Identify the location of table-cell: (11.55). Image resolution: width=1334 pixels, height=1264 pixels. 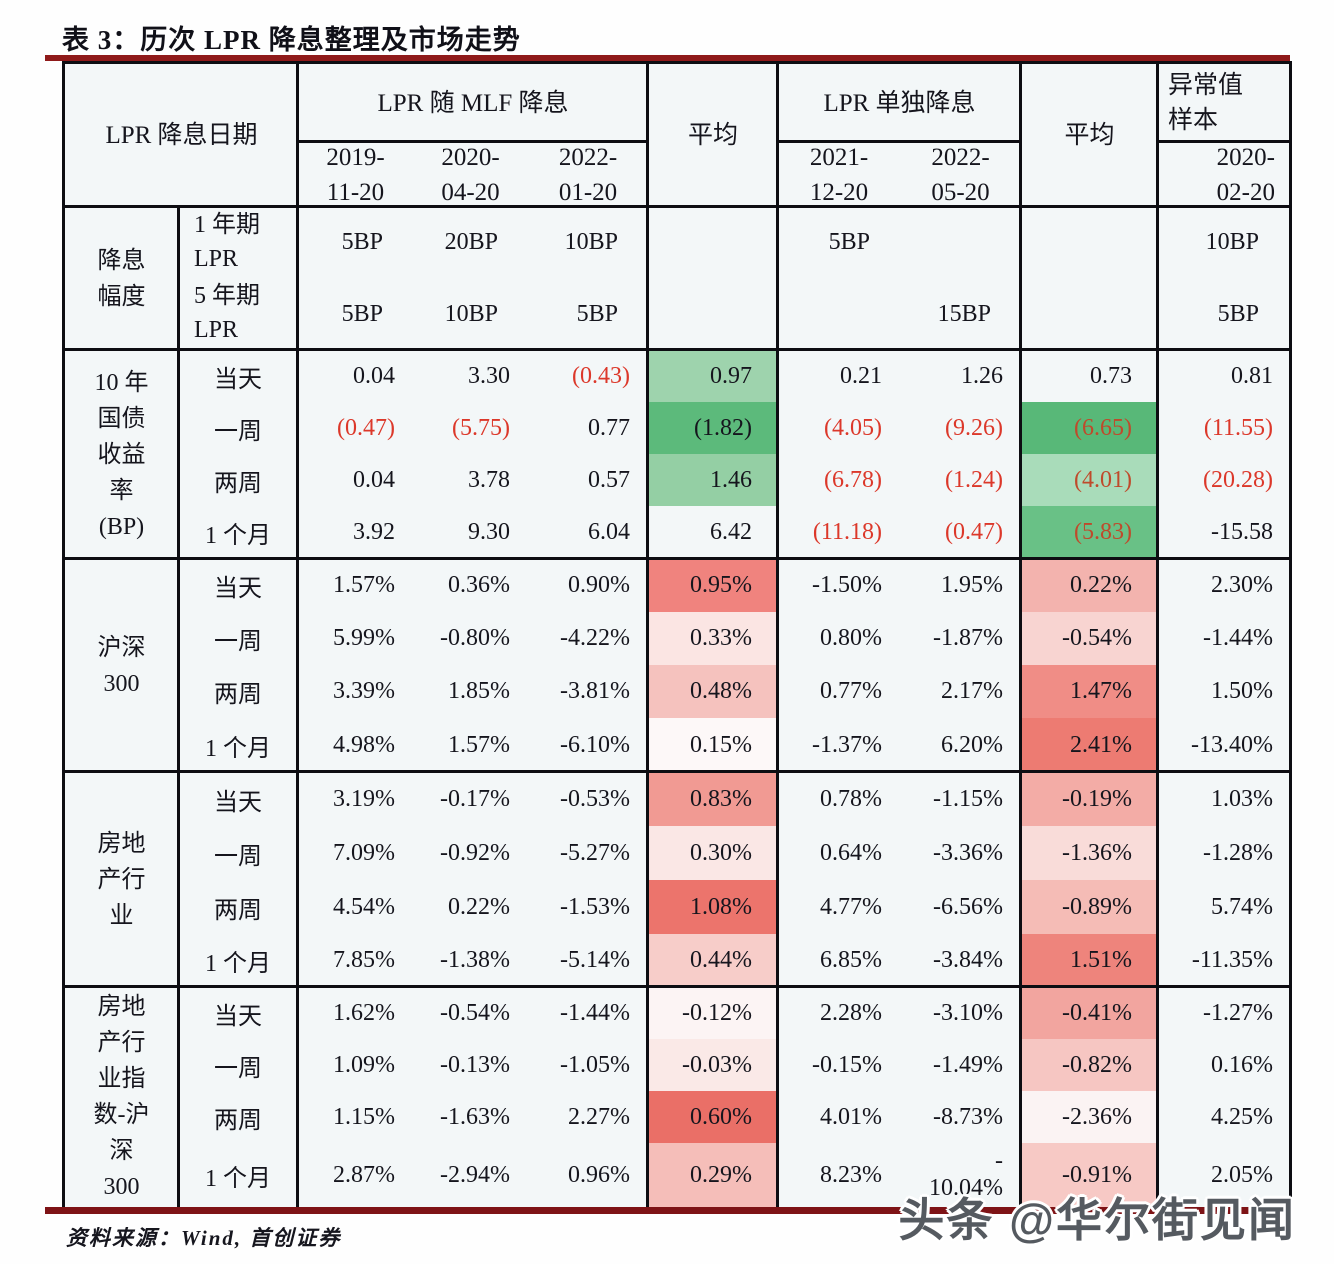
(1238, 427).